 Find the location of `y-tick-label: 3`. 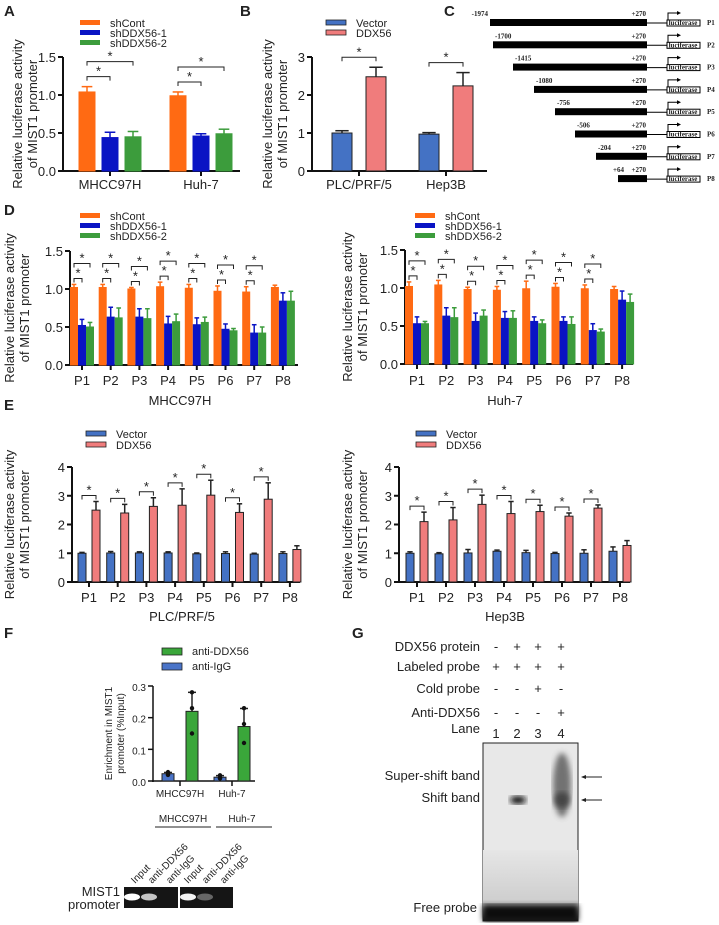

y-tick-label: 3 is located at coordinates (61, 496).